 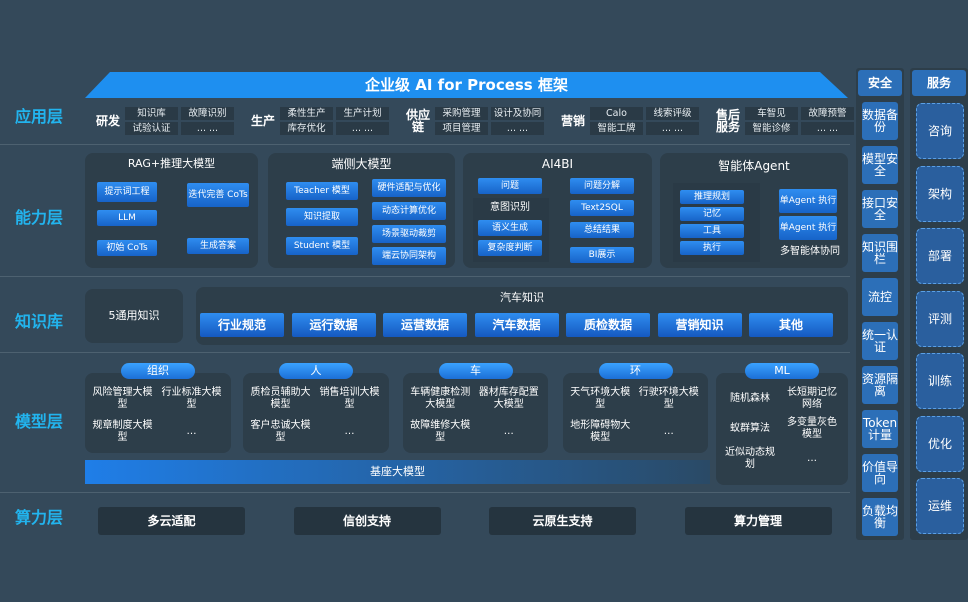 I want to click on knowledge-item: 汽车数据, so click(x=516, y=325).